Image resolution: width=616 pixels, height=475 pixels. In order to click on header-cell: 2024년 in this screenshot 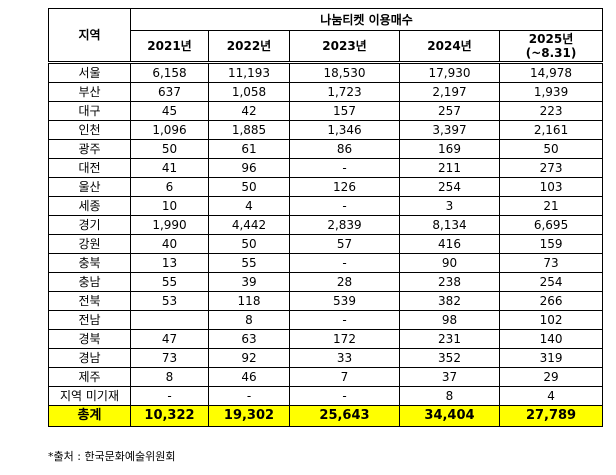, I will do `click(449, 47)`.